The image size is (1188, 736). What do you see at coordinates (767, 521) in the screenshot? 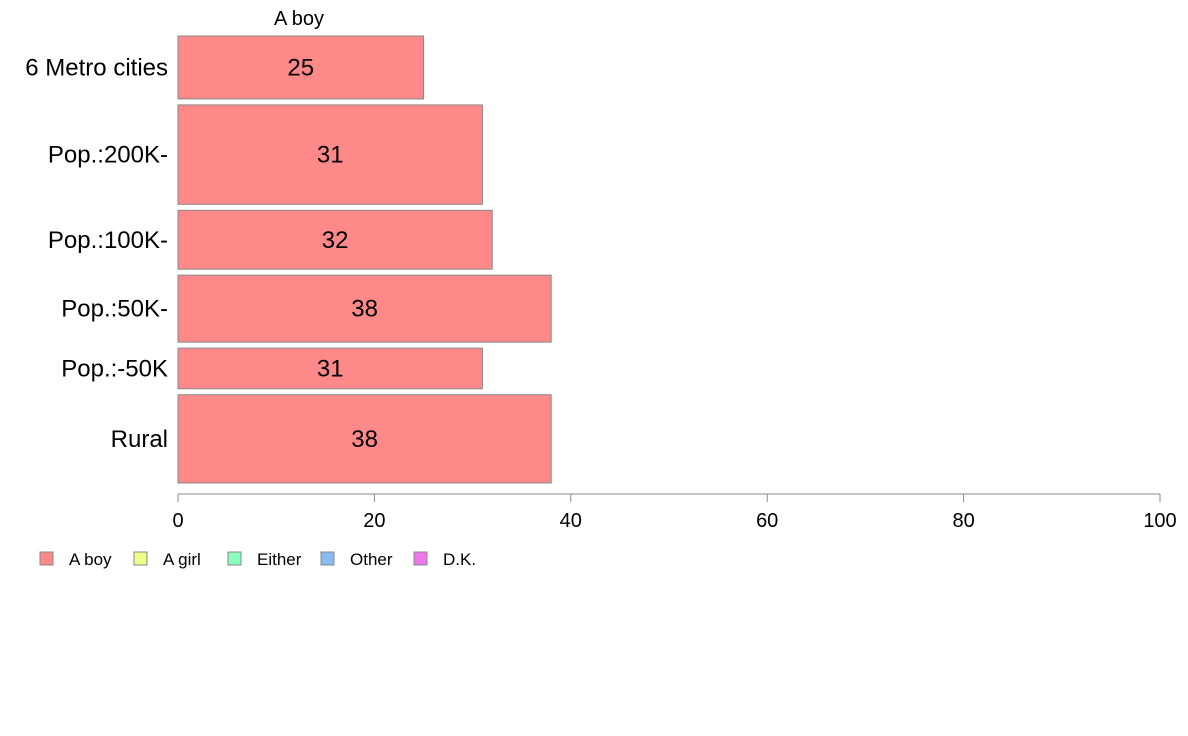
I see `x-tick-label: 60` at bounding box center [767, 521].